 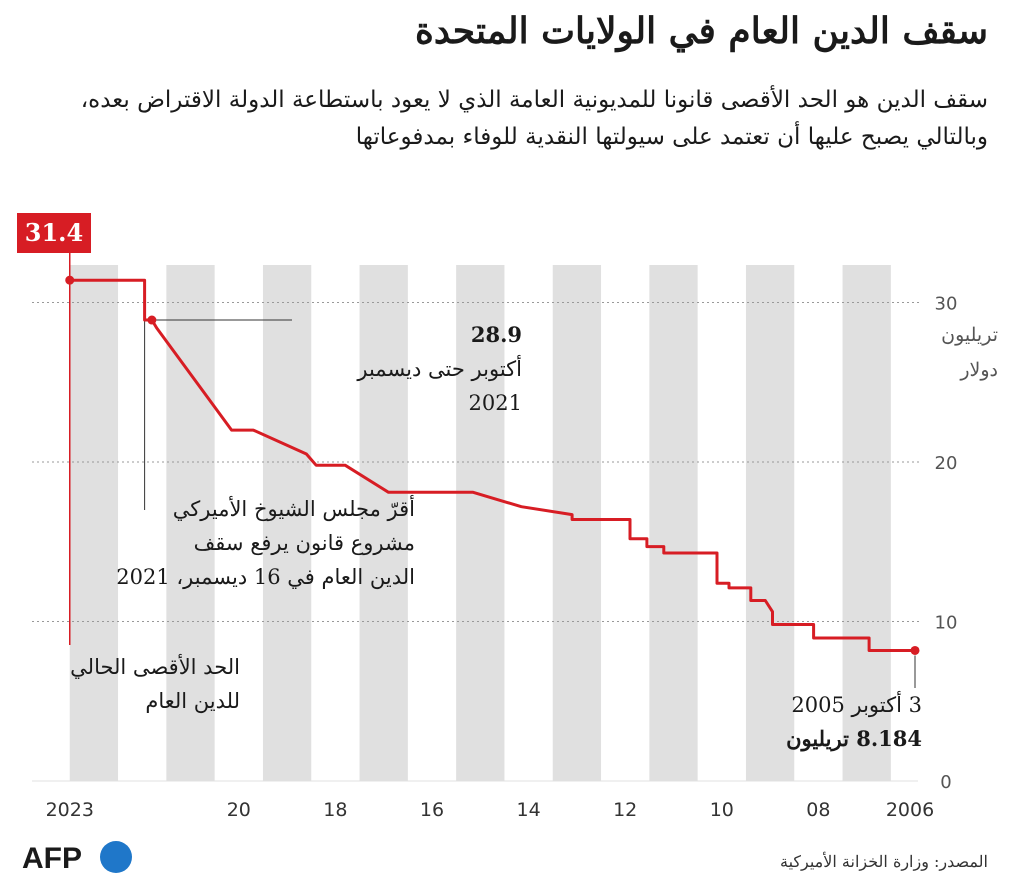 What do you see at coordinates (496, 334) in the screenshot?
I see `annotation-value: 28.9` at bounding box center [496, 334].